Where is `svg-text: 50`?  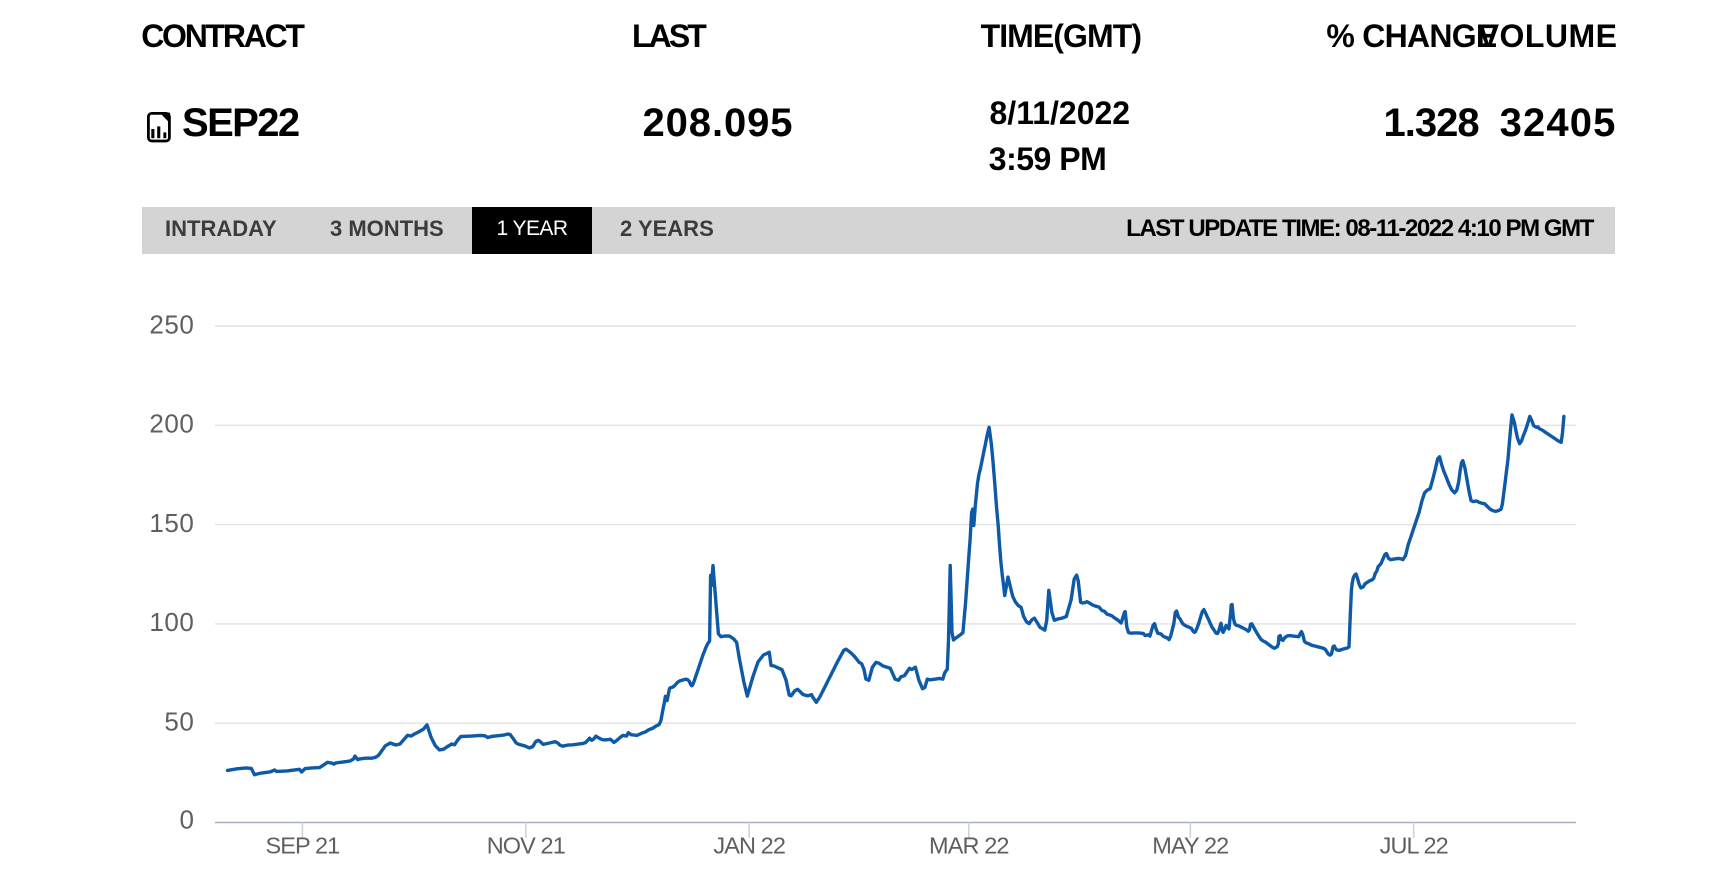
svg-text: 50 is located at coordinates (179, 721).